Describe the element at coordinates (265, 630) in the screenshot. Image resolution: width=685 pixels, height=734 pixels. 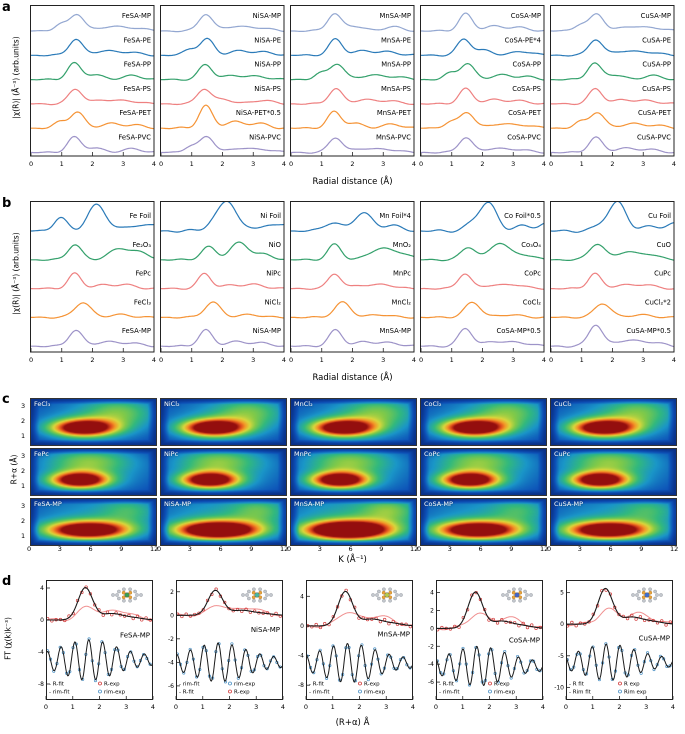
I see `sample-label: NiSA-MP` at that location.